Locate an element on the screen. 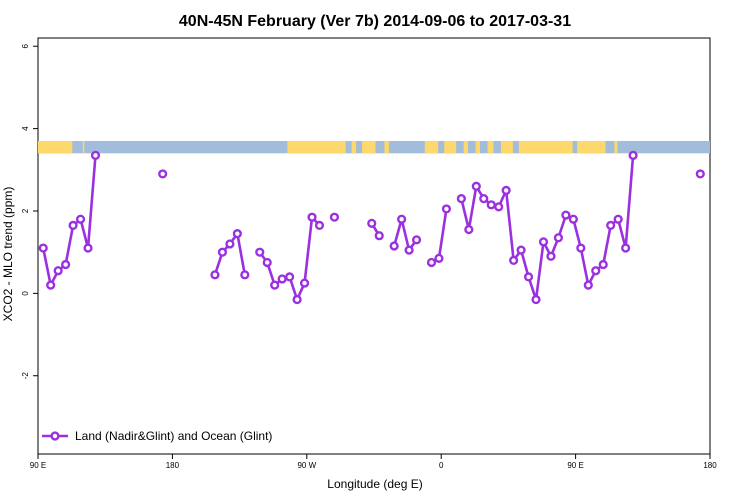 The image size is (750, 500). x-tick-label: 0 is located at coordinates (441, 465).